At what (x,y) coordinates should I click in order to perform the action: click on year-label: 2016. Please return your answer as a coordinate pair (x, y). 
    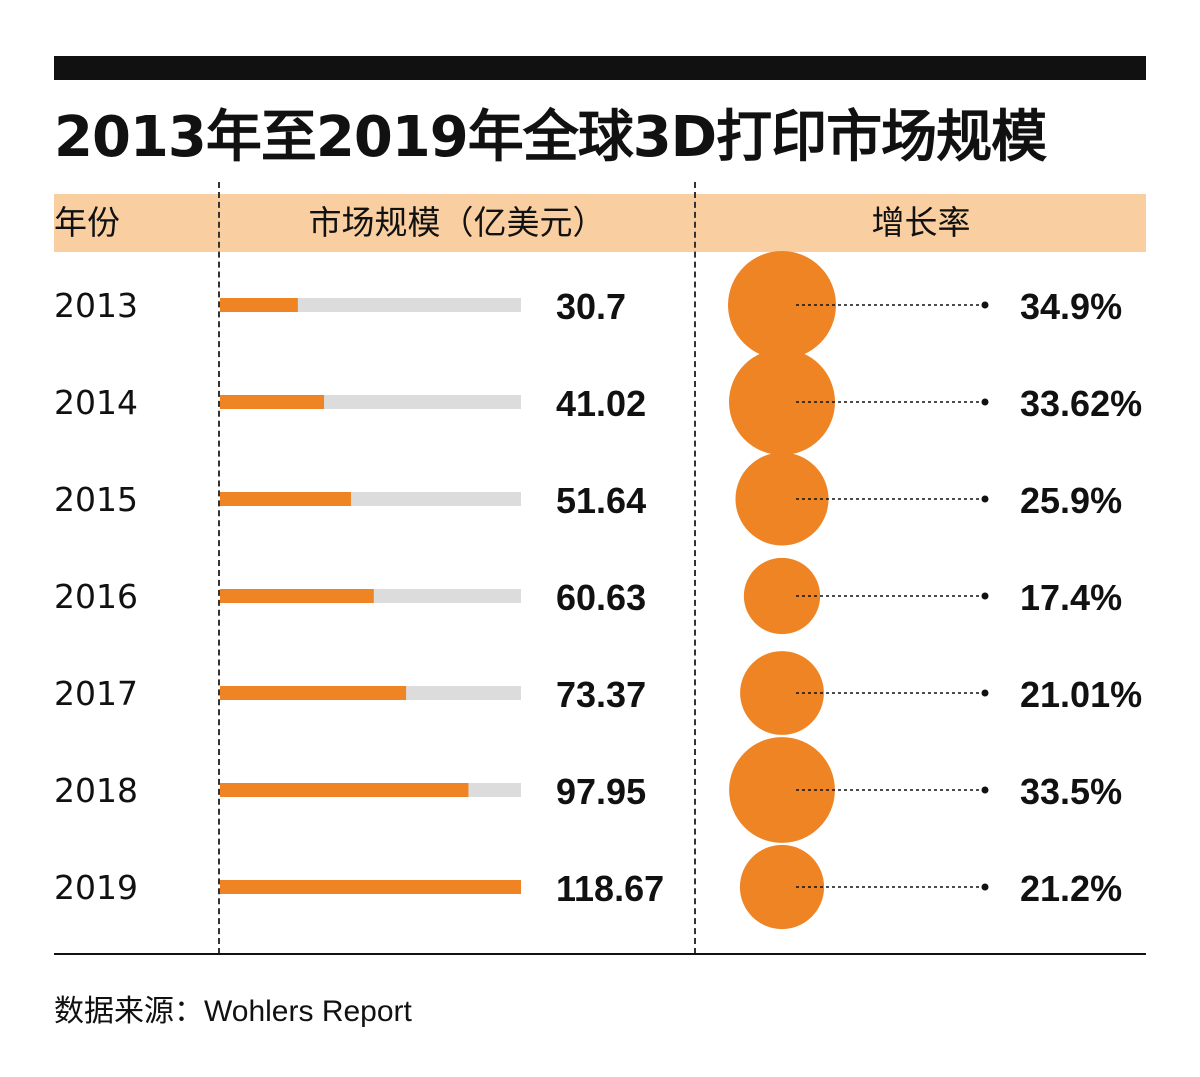
    Looking at the image, I should click on (96, 596).